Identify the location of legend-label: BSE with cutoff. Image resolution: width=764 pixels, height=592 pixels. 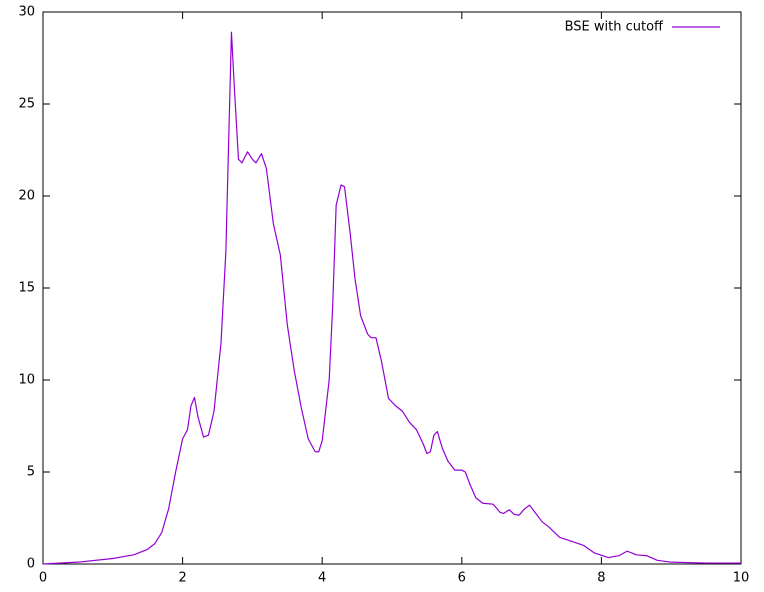
(614, 27).